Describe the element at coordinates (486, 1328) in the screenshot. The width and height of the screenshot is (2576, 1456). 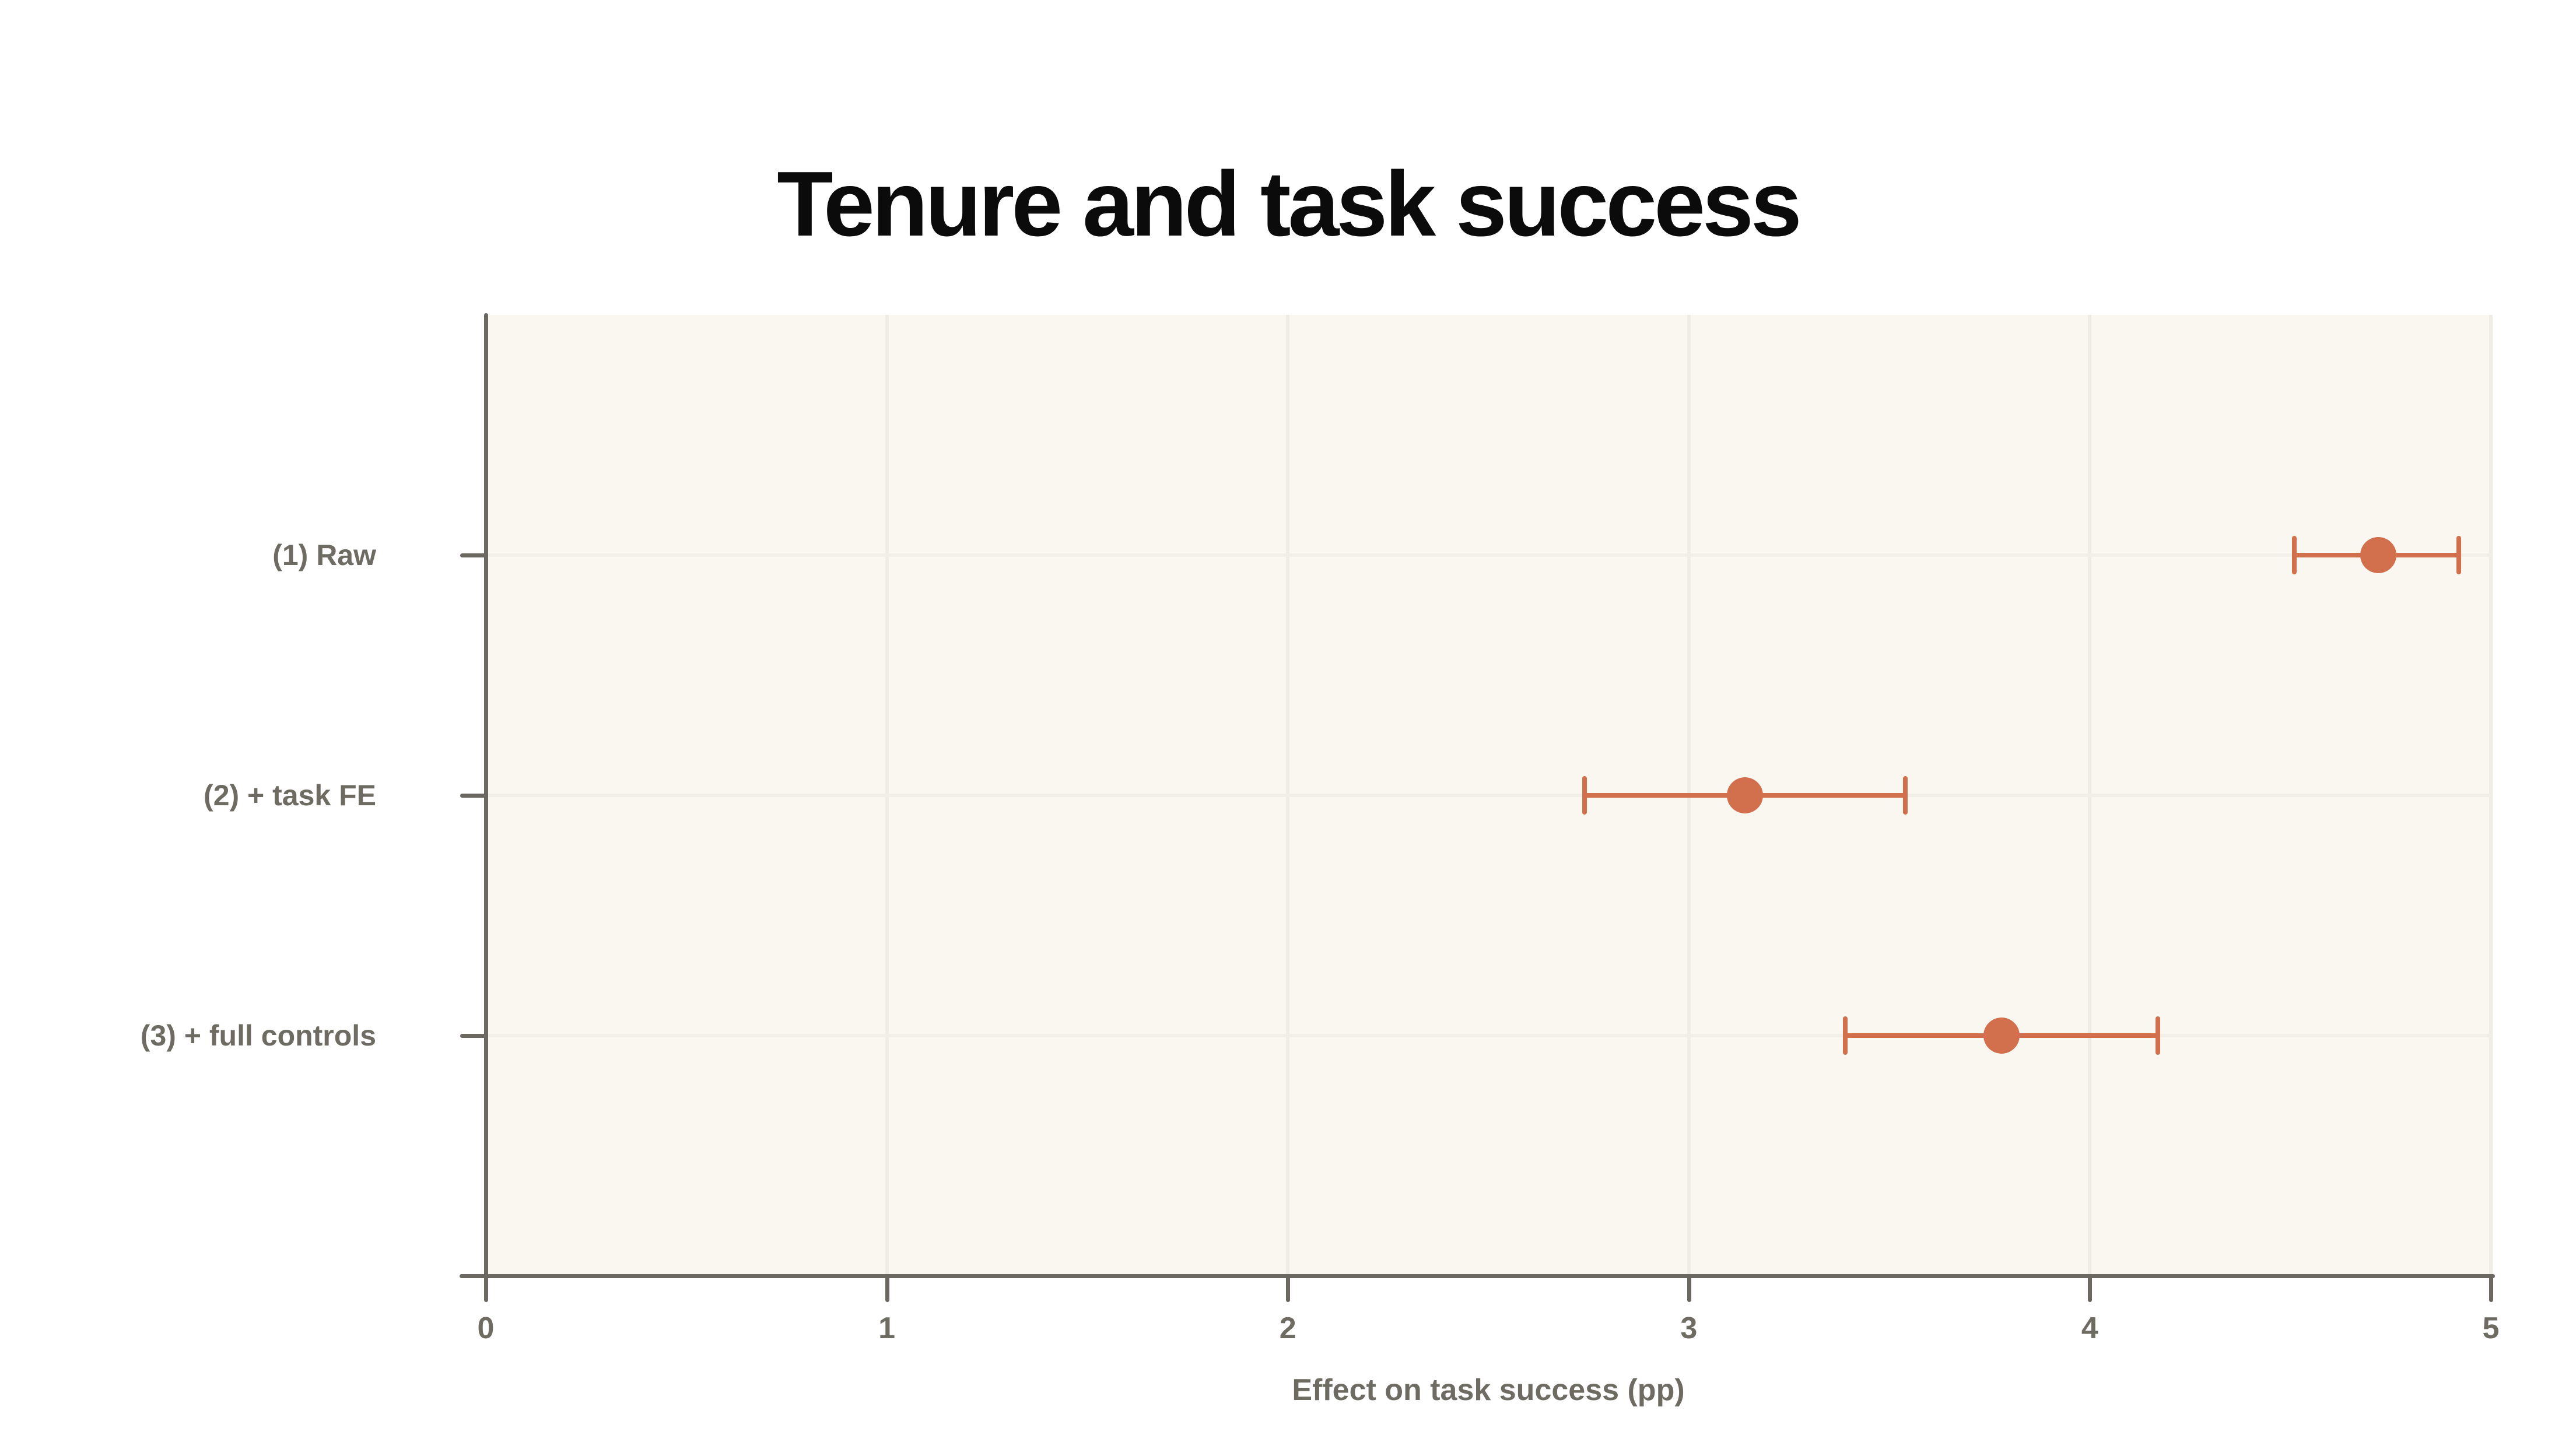
I see `x-tick-label-0: 0` at that location.